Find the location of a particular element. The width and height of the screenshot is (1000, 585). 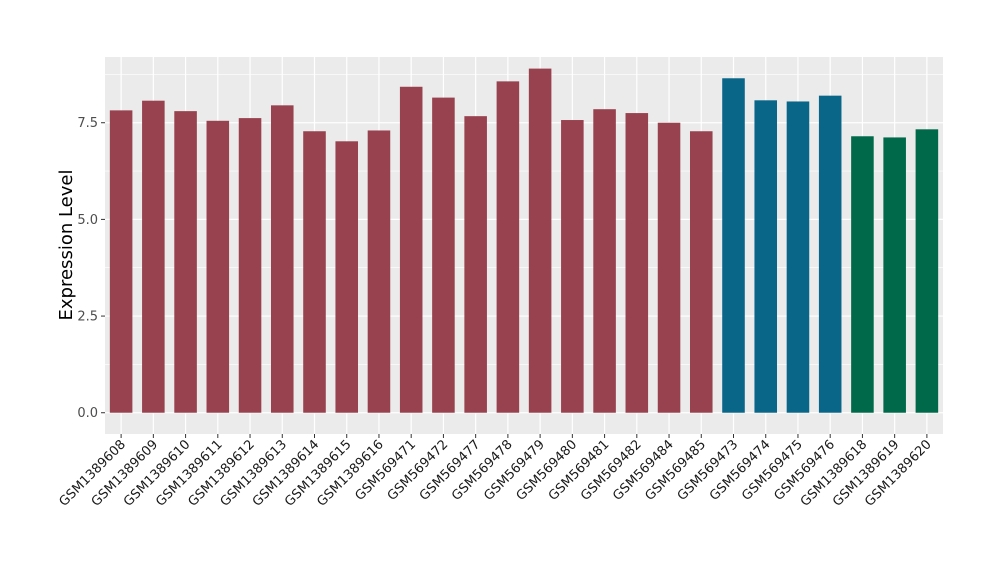

bar-gsm569475 is located at coordinates (798, 257).